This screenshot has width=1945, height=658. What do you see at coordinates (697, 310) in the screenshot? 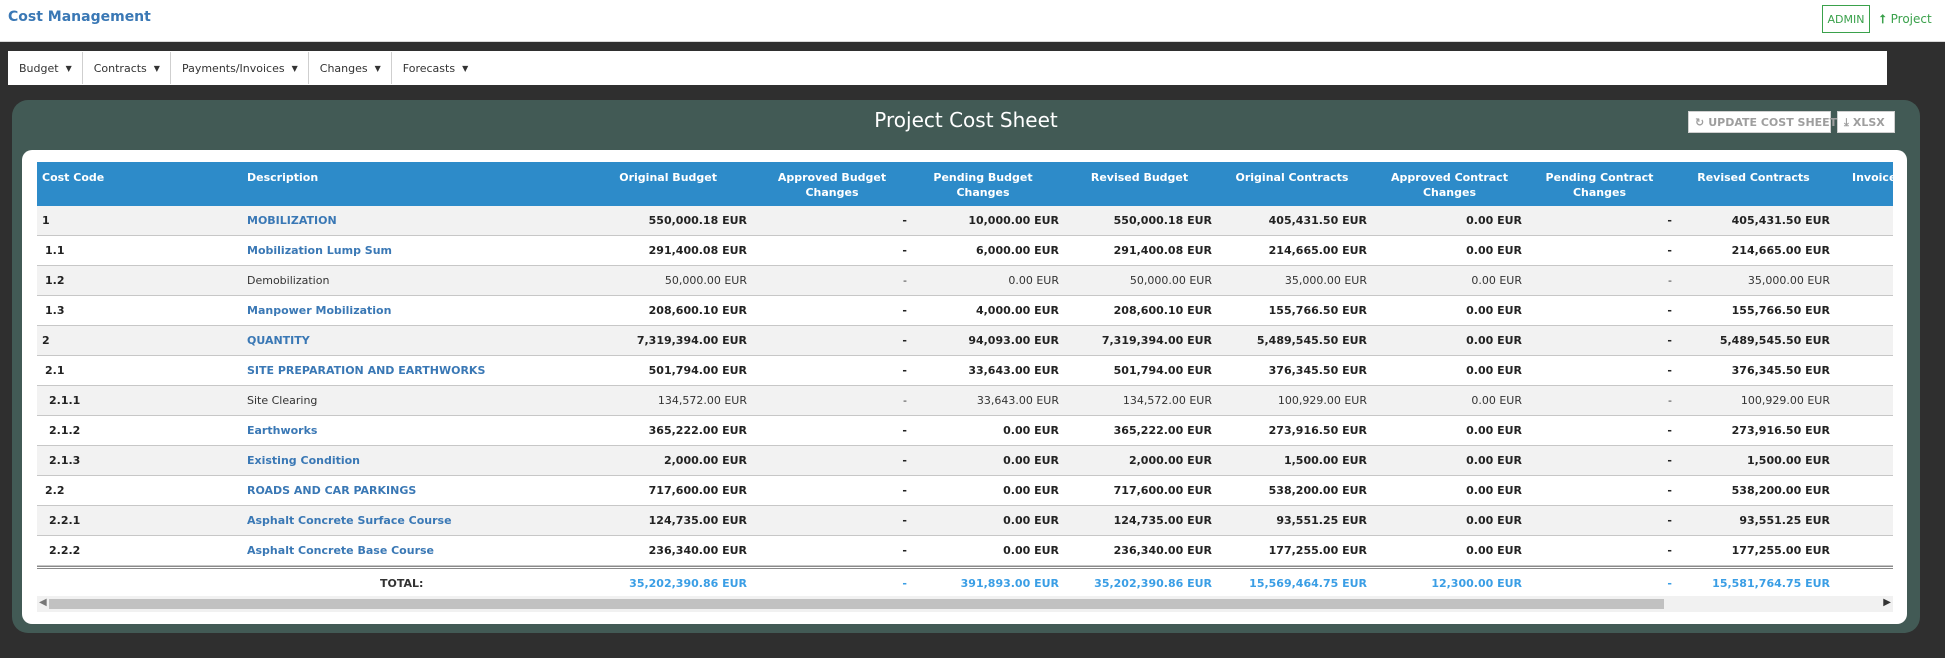
I see `original-budget: 208,600.10 EUR` at bounding box center [697, 310].